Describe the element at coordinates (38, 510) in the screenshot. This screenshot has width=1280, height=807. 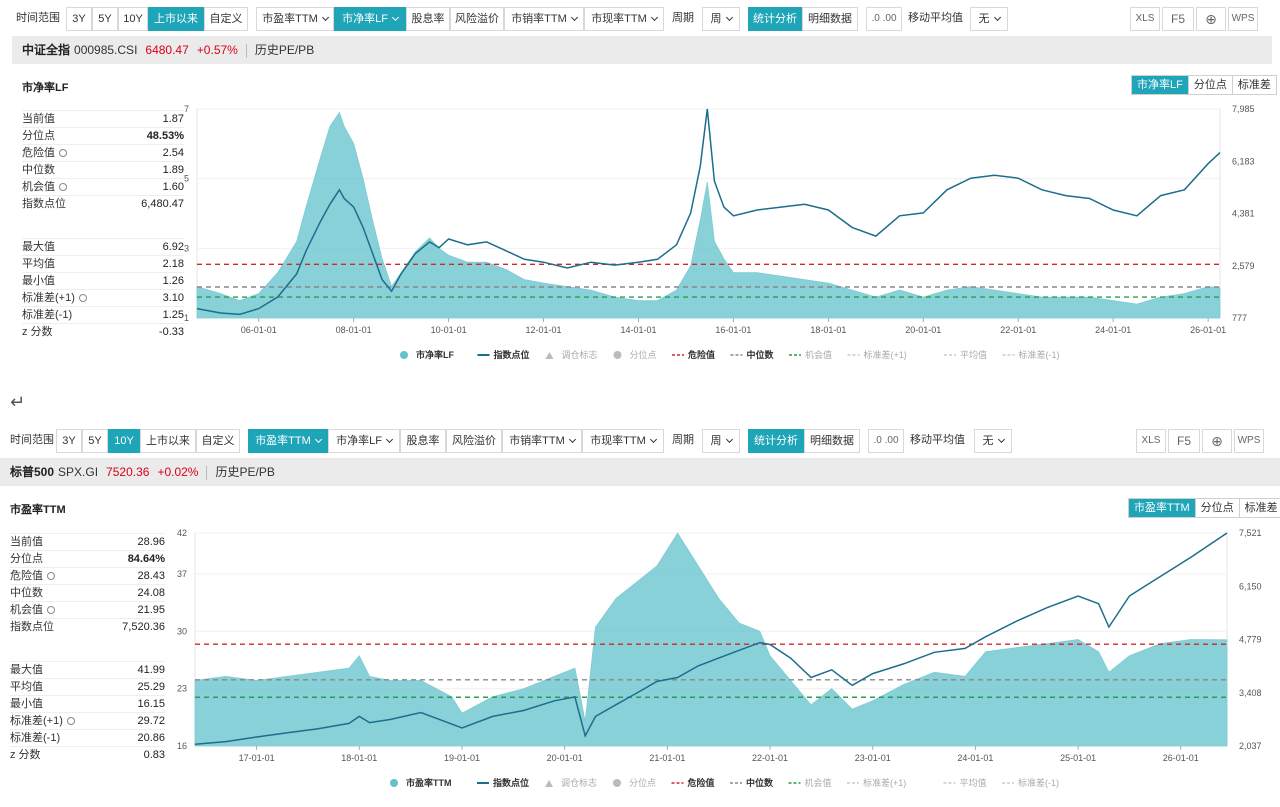
I see `chart-title: 市盈率TTM` at that location.